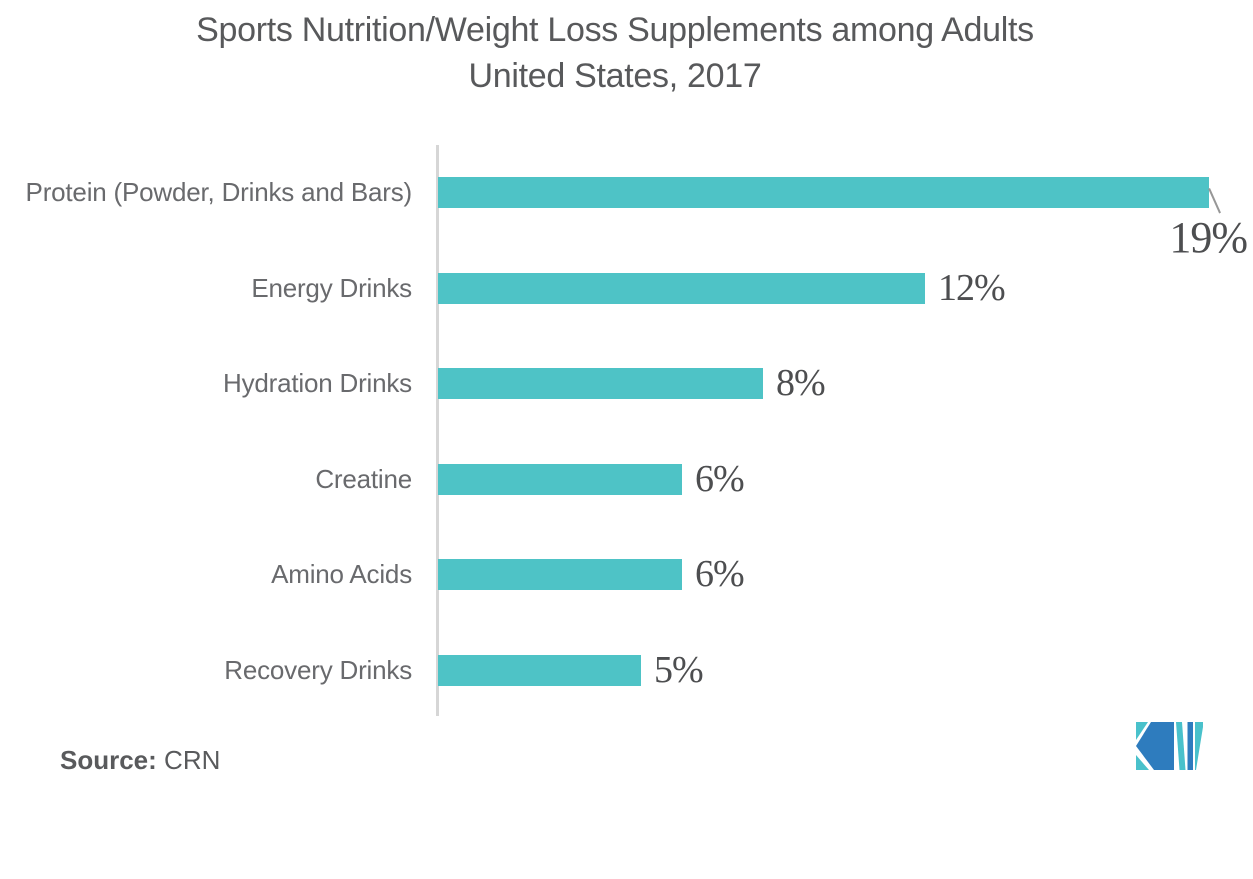 The height and width of the screenshot is (879, 1253). What do you see at coordinates (679, 670) in the screenshot?
I see `value-label: 5%` at bounding box center [679, 670].